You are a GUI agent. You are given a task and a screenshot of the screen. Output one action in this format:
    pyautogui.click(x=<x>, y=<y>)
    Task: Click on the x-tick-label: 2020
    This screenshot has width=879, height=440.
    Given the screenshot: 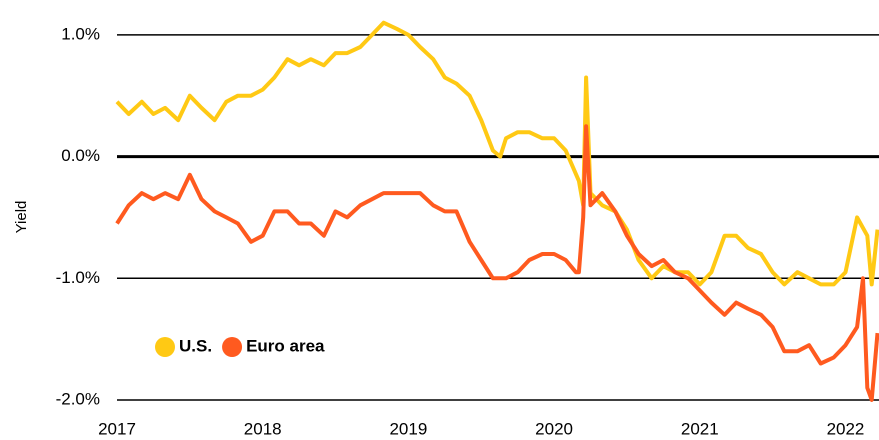 What is the action you would take?
    pyautogui.click(x=554, y=428)
    